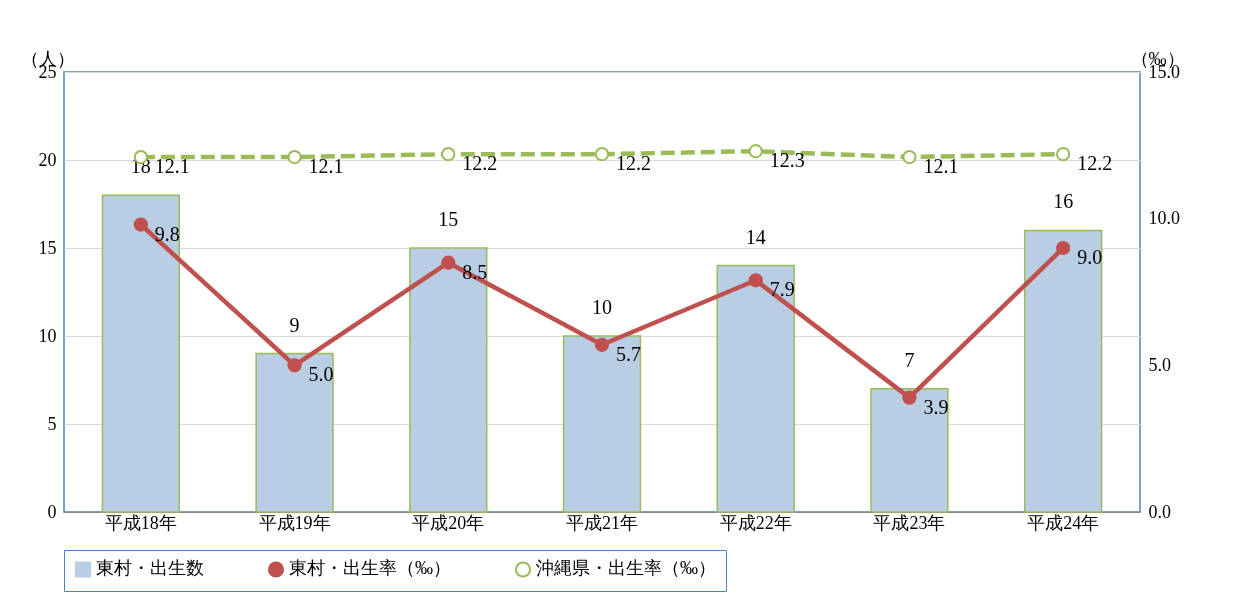 The image size is (1244, 602). Describe the element at coordinates (294, 324) in the screenshot. I see `data-label: 9` at that location.